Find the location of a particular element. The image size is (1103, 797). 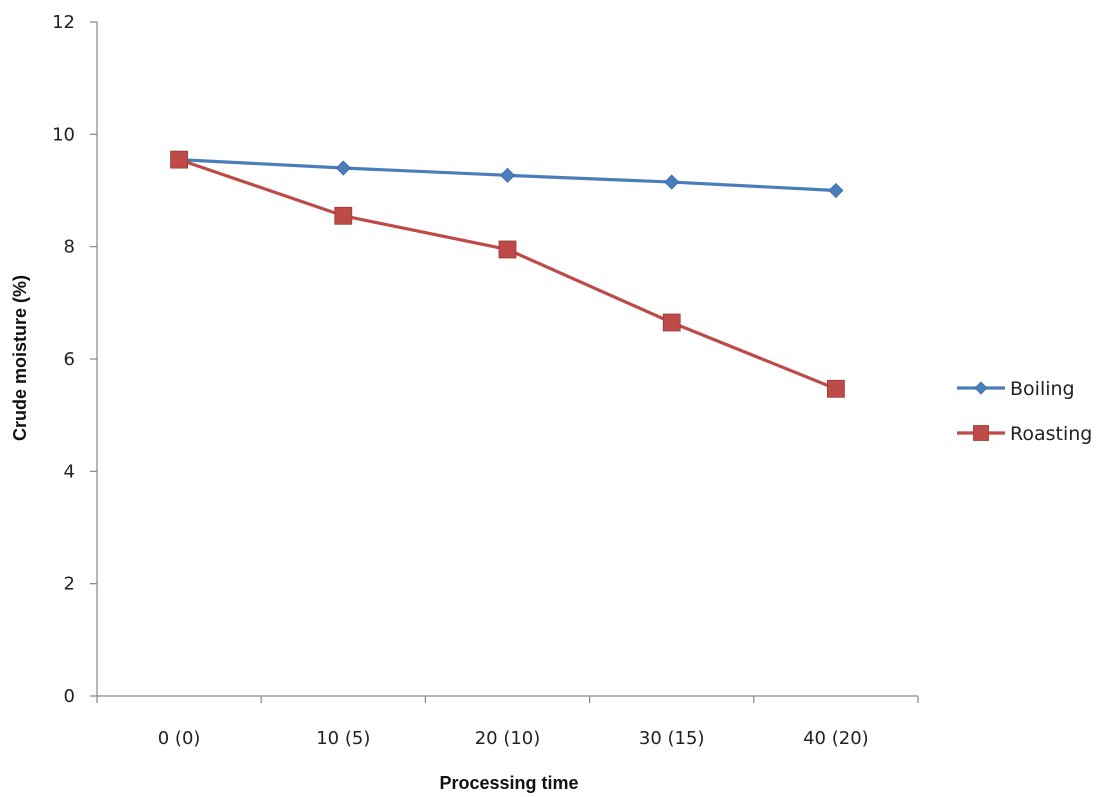

y-tick-label: 2 is located at coordinates (69, 584).